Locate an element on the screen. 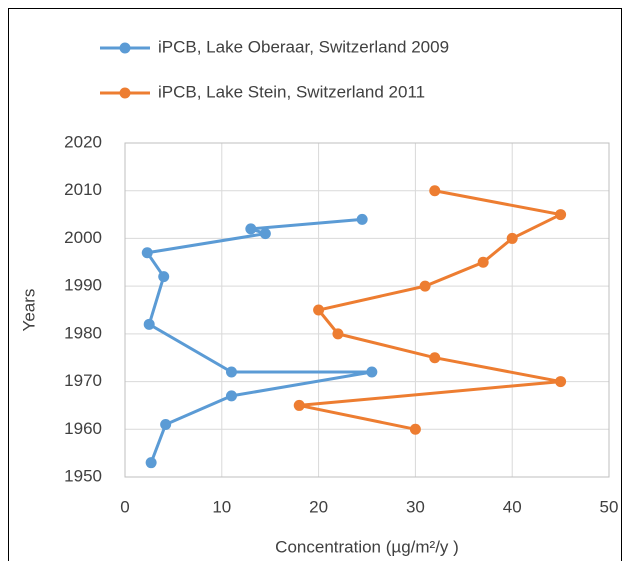 The height and width of the screenshot is (566, 631). x-axis-label: Concentration (µg/m²/y ) is located at coordinates (367, 546).